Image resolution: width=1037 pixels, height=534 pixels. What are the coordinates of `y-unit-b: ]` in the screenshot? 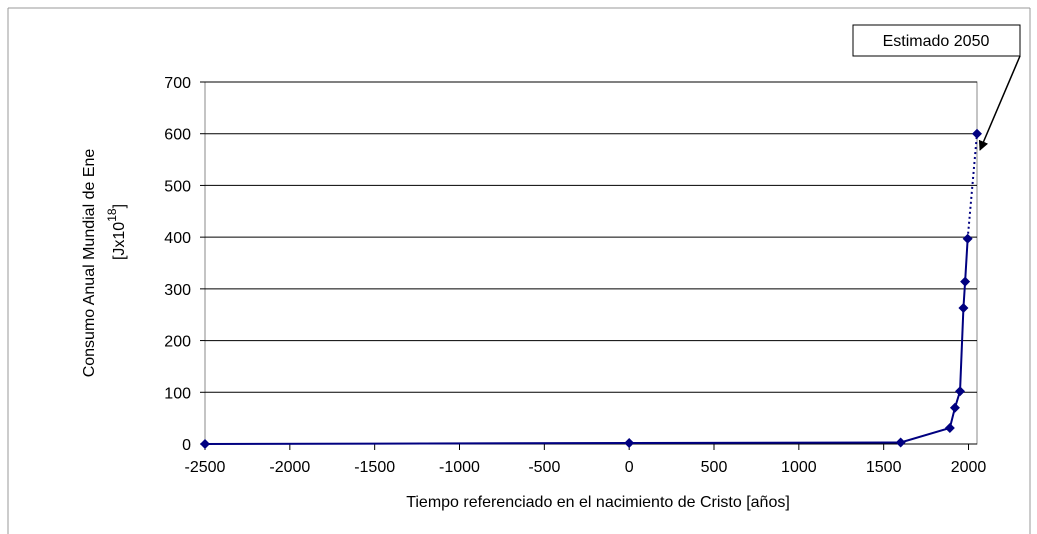 It's located at (119, 206).